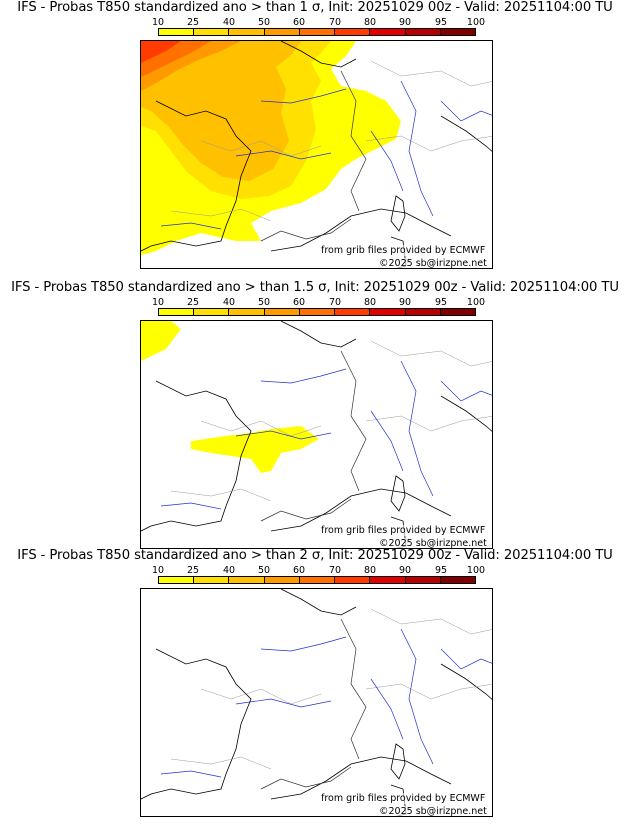  Describe the element at coordinates (466, 413) in the screenshot. I see `adriatic-coast` at that location.